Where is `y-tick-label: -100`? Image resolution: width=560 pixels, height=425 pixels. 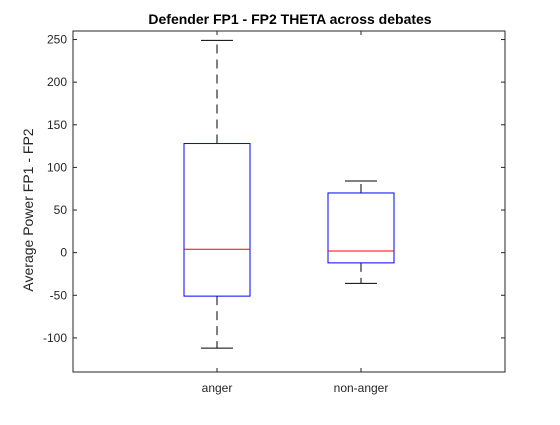 y-tick-label: -100 is located at coordinates (55, 338).